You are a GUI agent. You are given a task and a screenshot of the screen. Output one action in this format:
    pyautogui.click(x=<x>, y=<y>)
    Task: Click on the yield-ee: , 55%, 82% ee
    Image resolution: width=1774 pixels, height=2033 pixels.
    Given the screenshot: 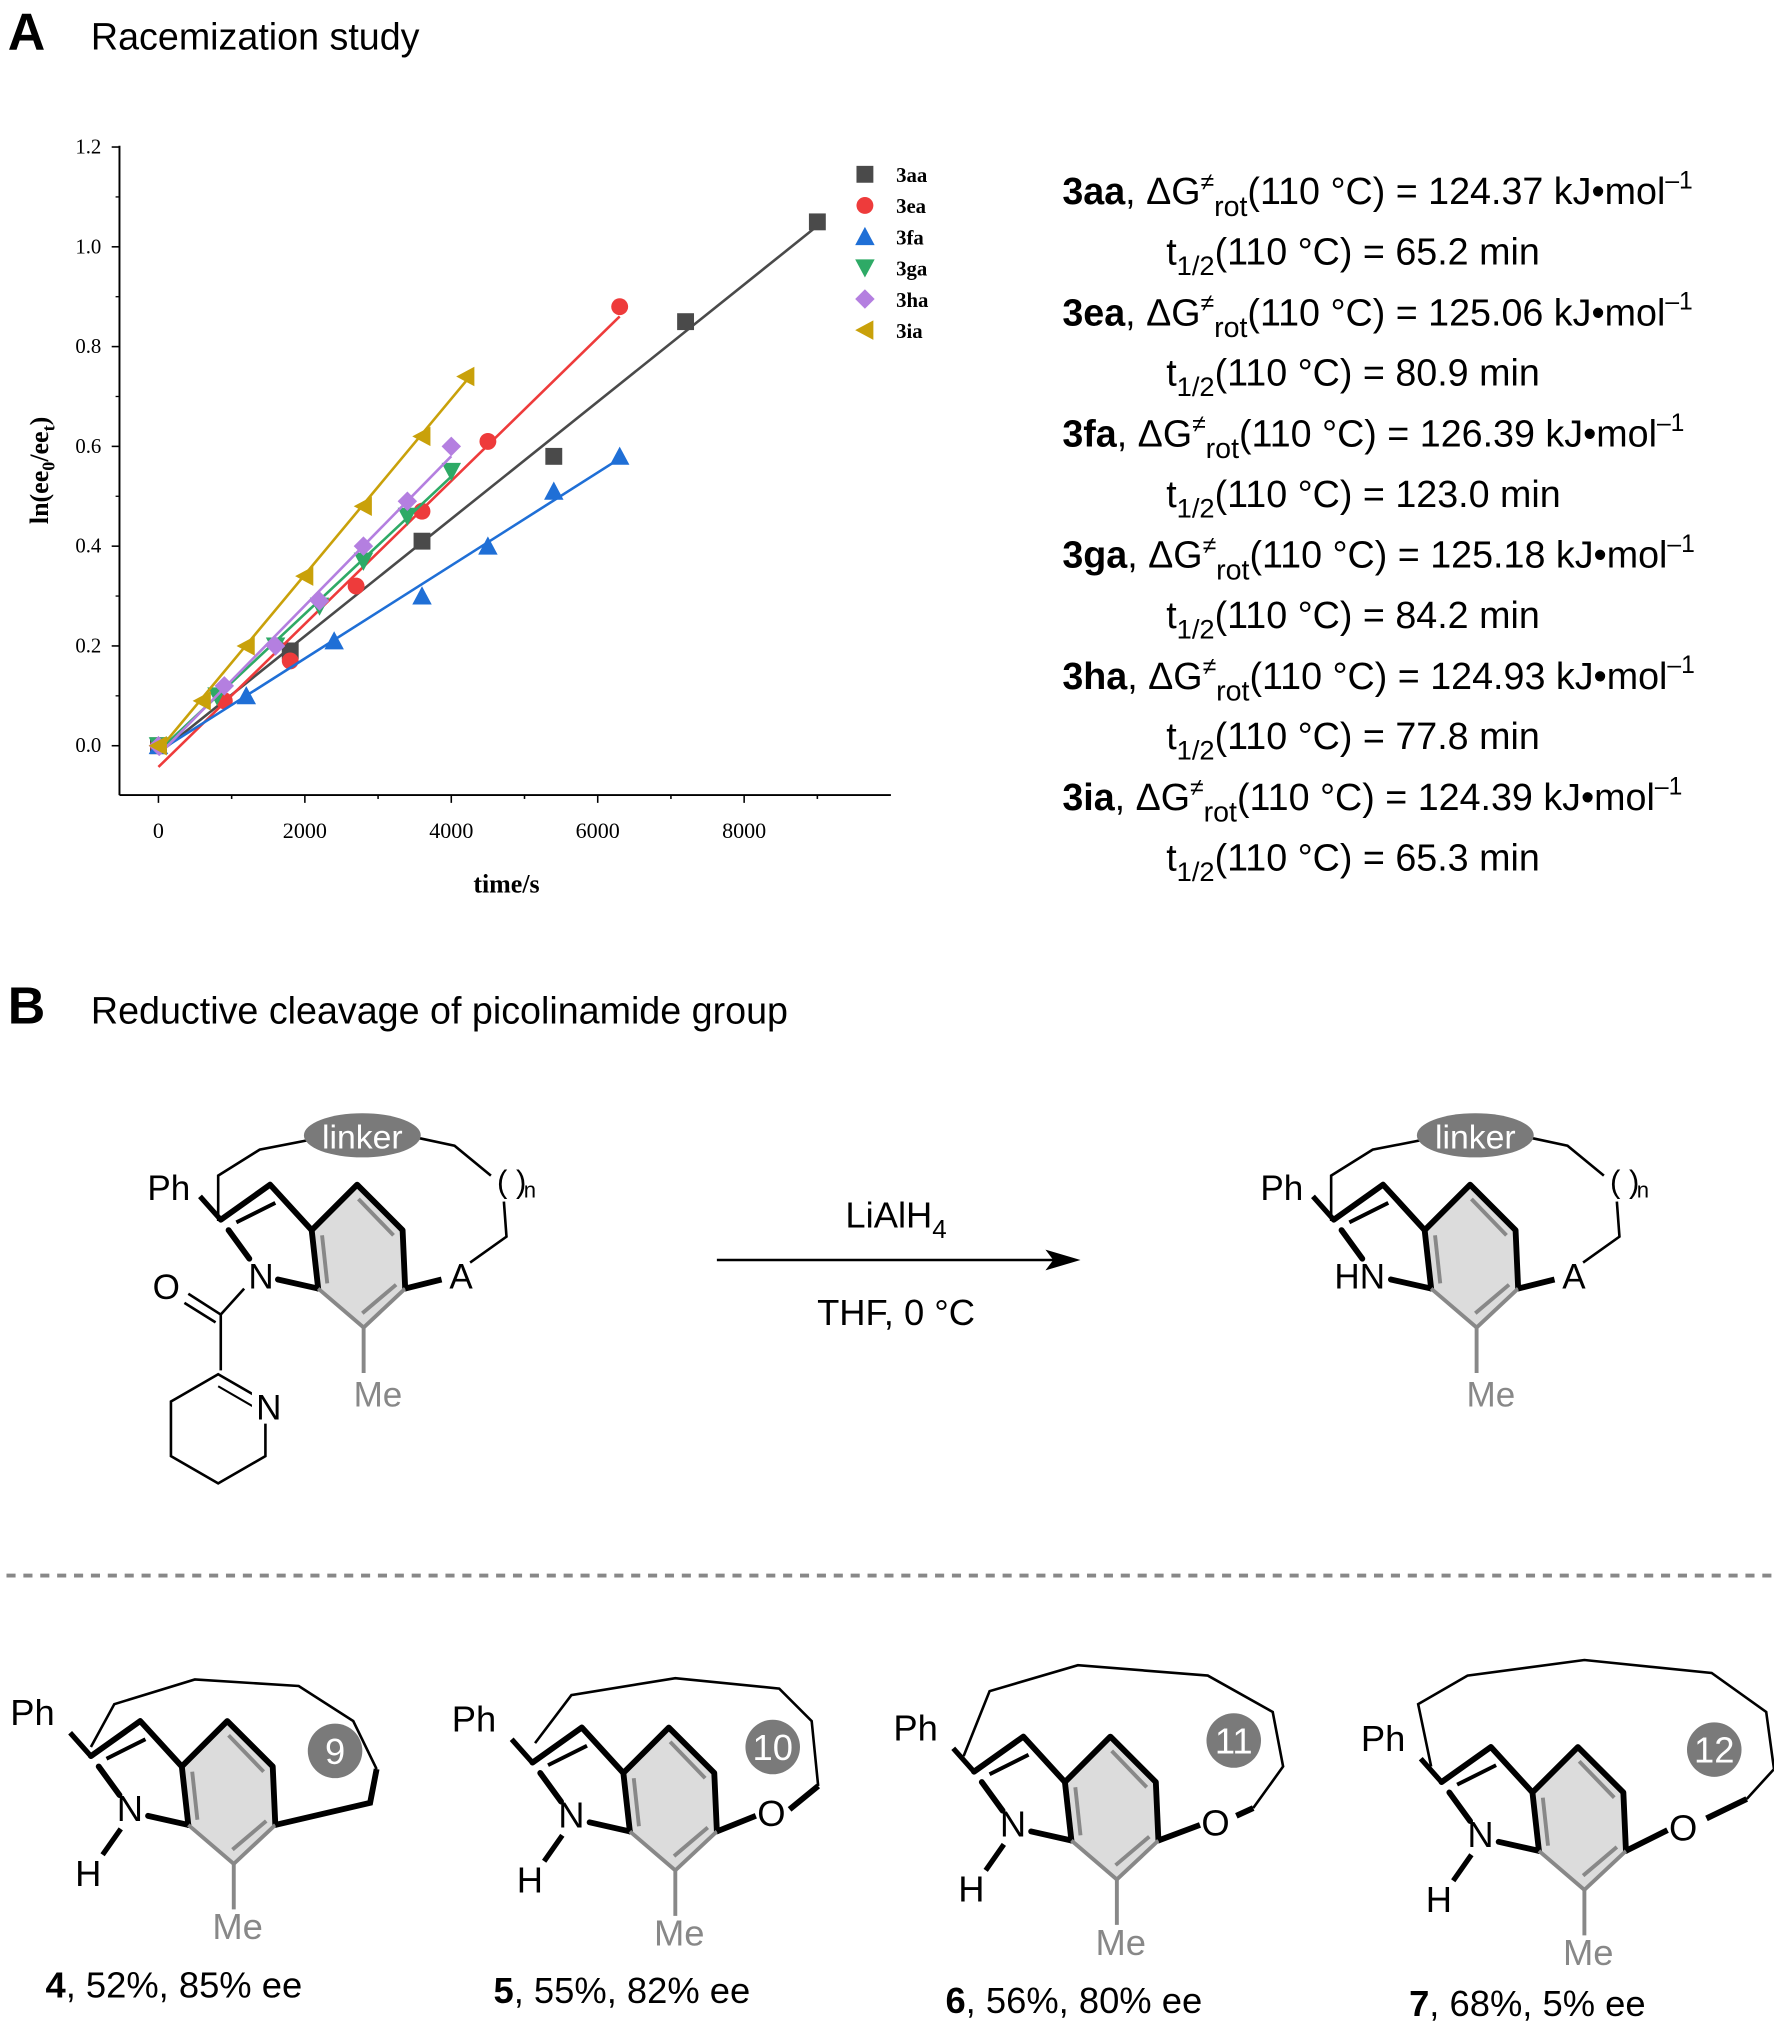 What is the action you would take?
    pyautogui.click(x=632, y=1990)
    